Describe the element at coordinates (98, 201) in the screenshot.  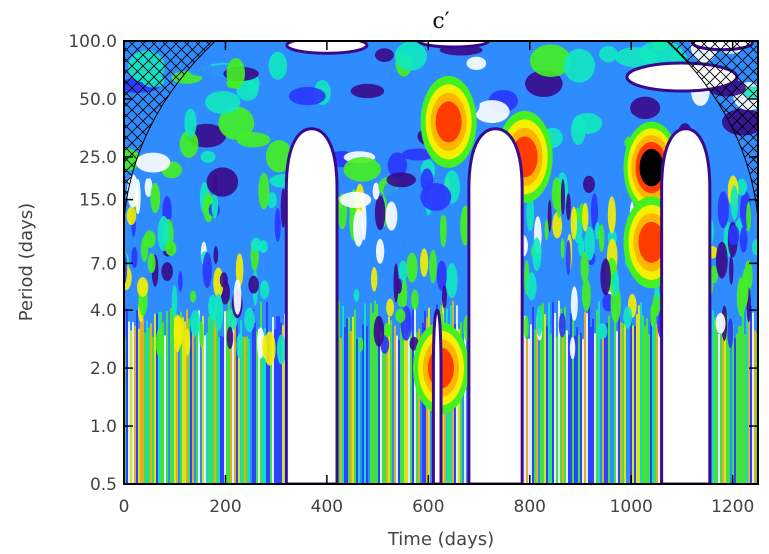
I see `y-tick-label: 15.0` at that location.